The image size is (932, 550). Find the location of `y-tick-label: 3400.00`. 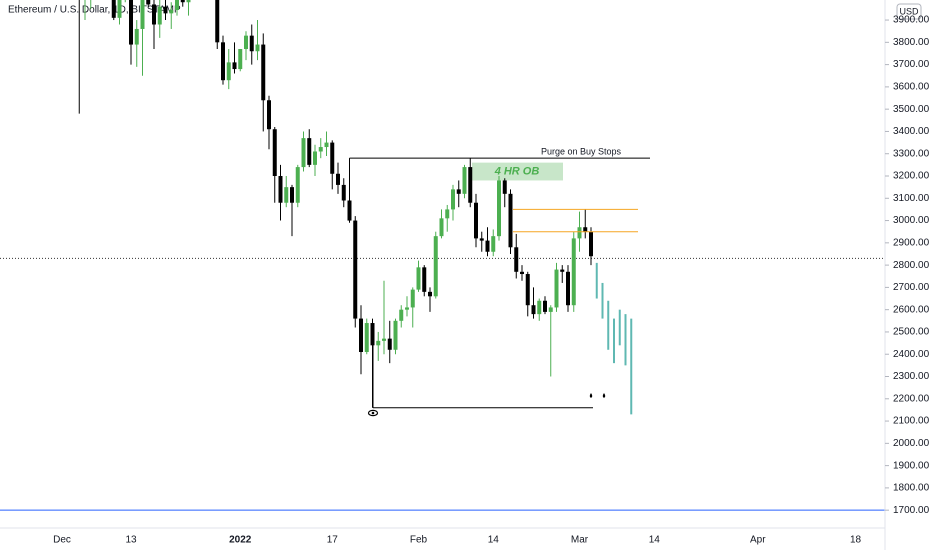

y-tick-label: 3400.00 is located at coordinates (911, 131).